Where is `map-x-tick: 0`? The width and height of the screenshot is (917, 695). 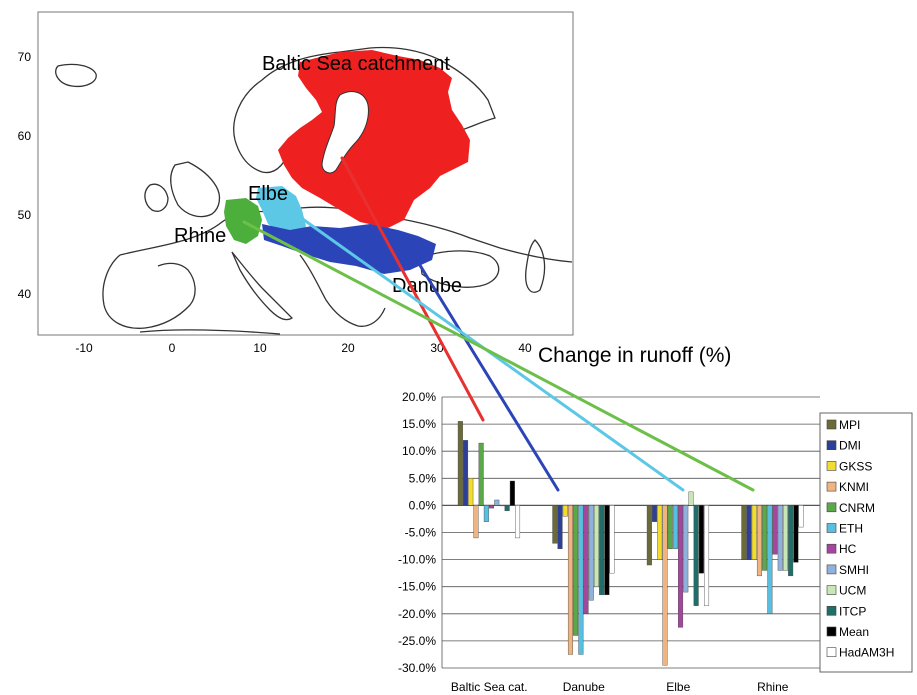
map-x-tick: 0 is located at coordinates (172, 348).